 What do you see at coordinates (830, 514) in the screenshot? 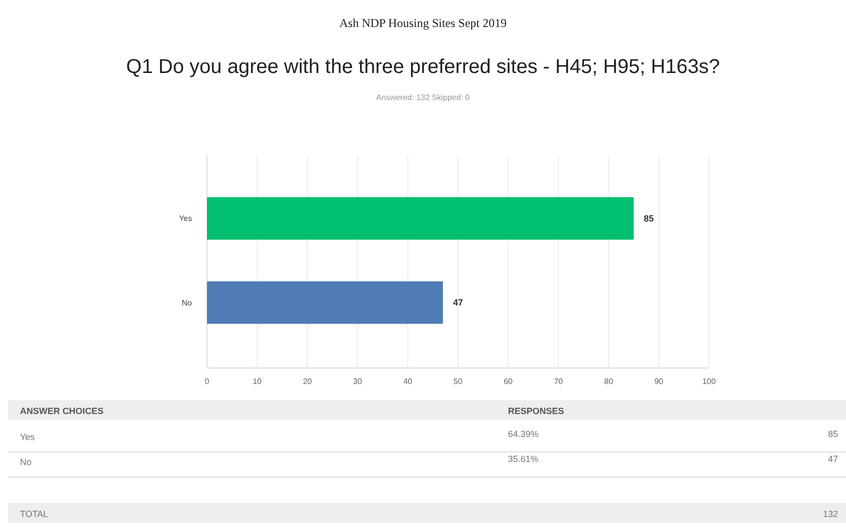
I see `text: 132` at bounding box center [830, 514].